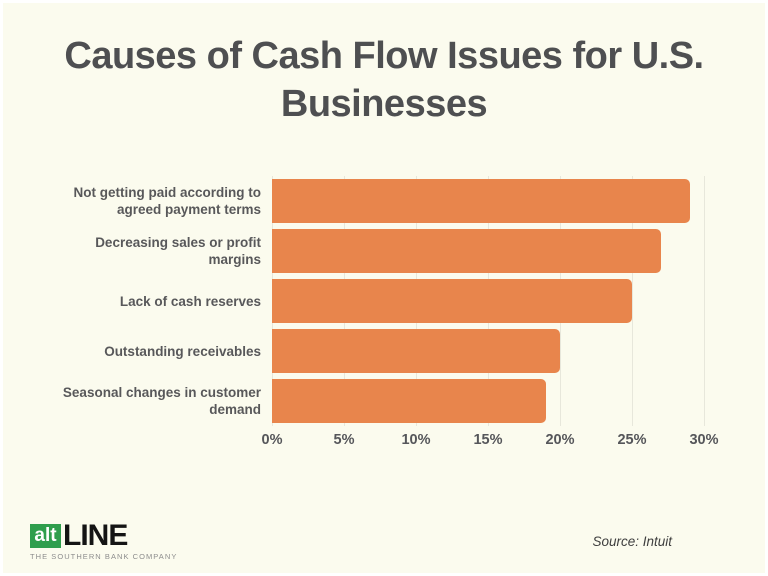 The image size is (768, 576). What do you see at coordinates (632, 440) in the screenshot?
I see `x-tick-label: 25%` at bounding box center [632, 440].